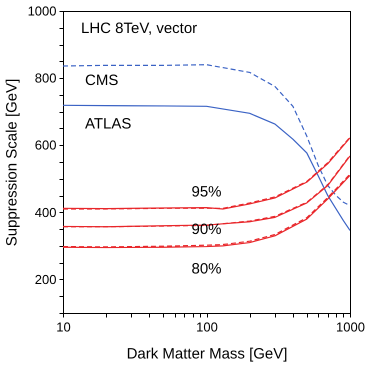 The image size is (381, 365). I want to click on x-axis-title: Dark Matter Mass [GeV], so click(207, 354).